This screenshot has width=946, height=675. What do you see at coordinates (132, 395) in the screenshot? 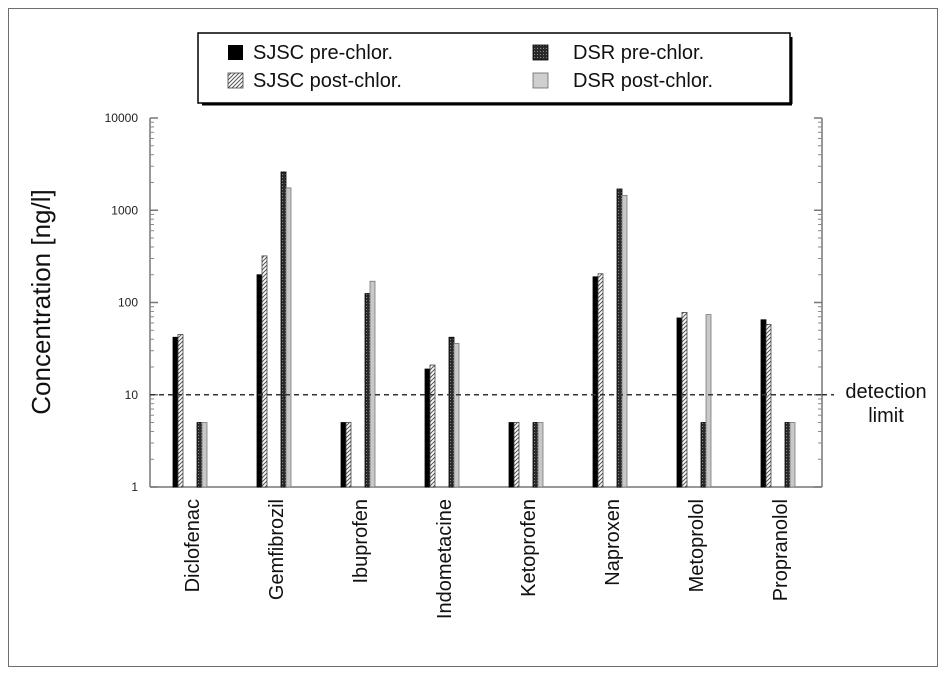
I see `y-tick-label: 10` at bounding box center [132, 395].